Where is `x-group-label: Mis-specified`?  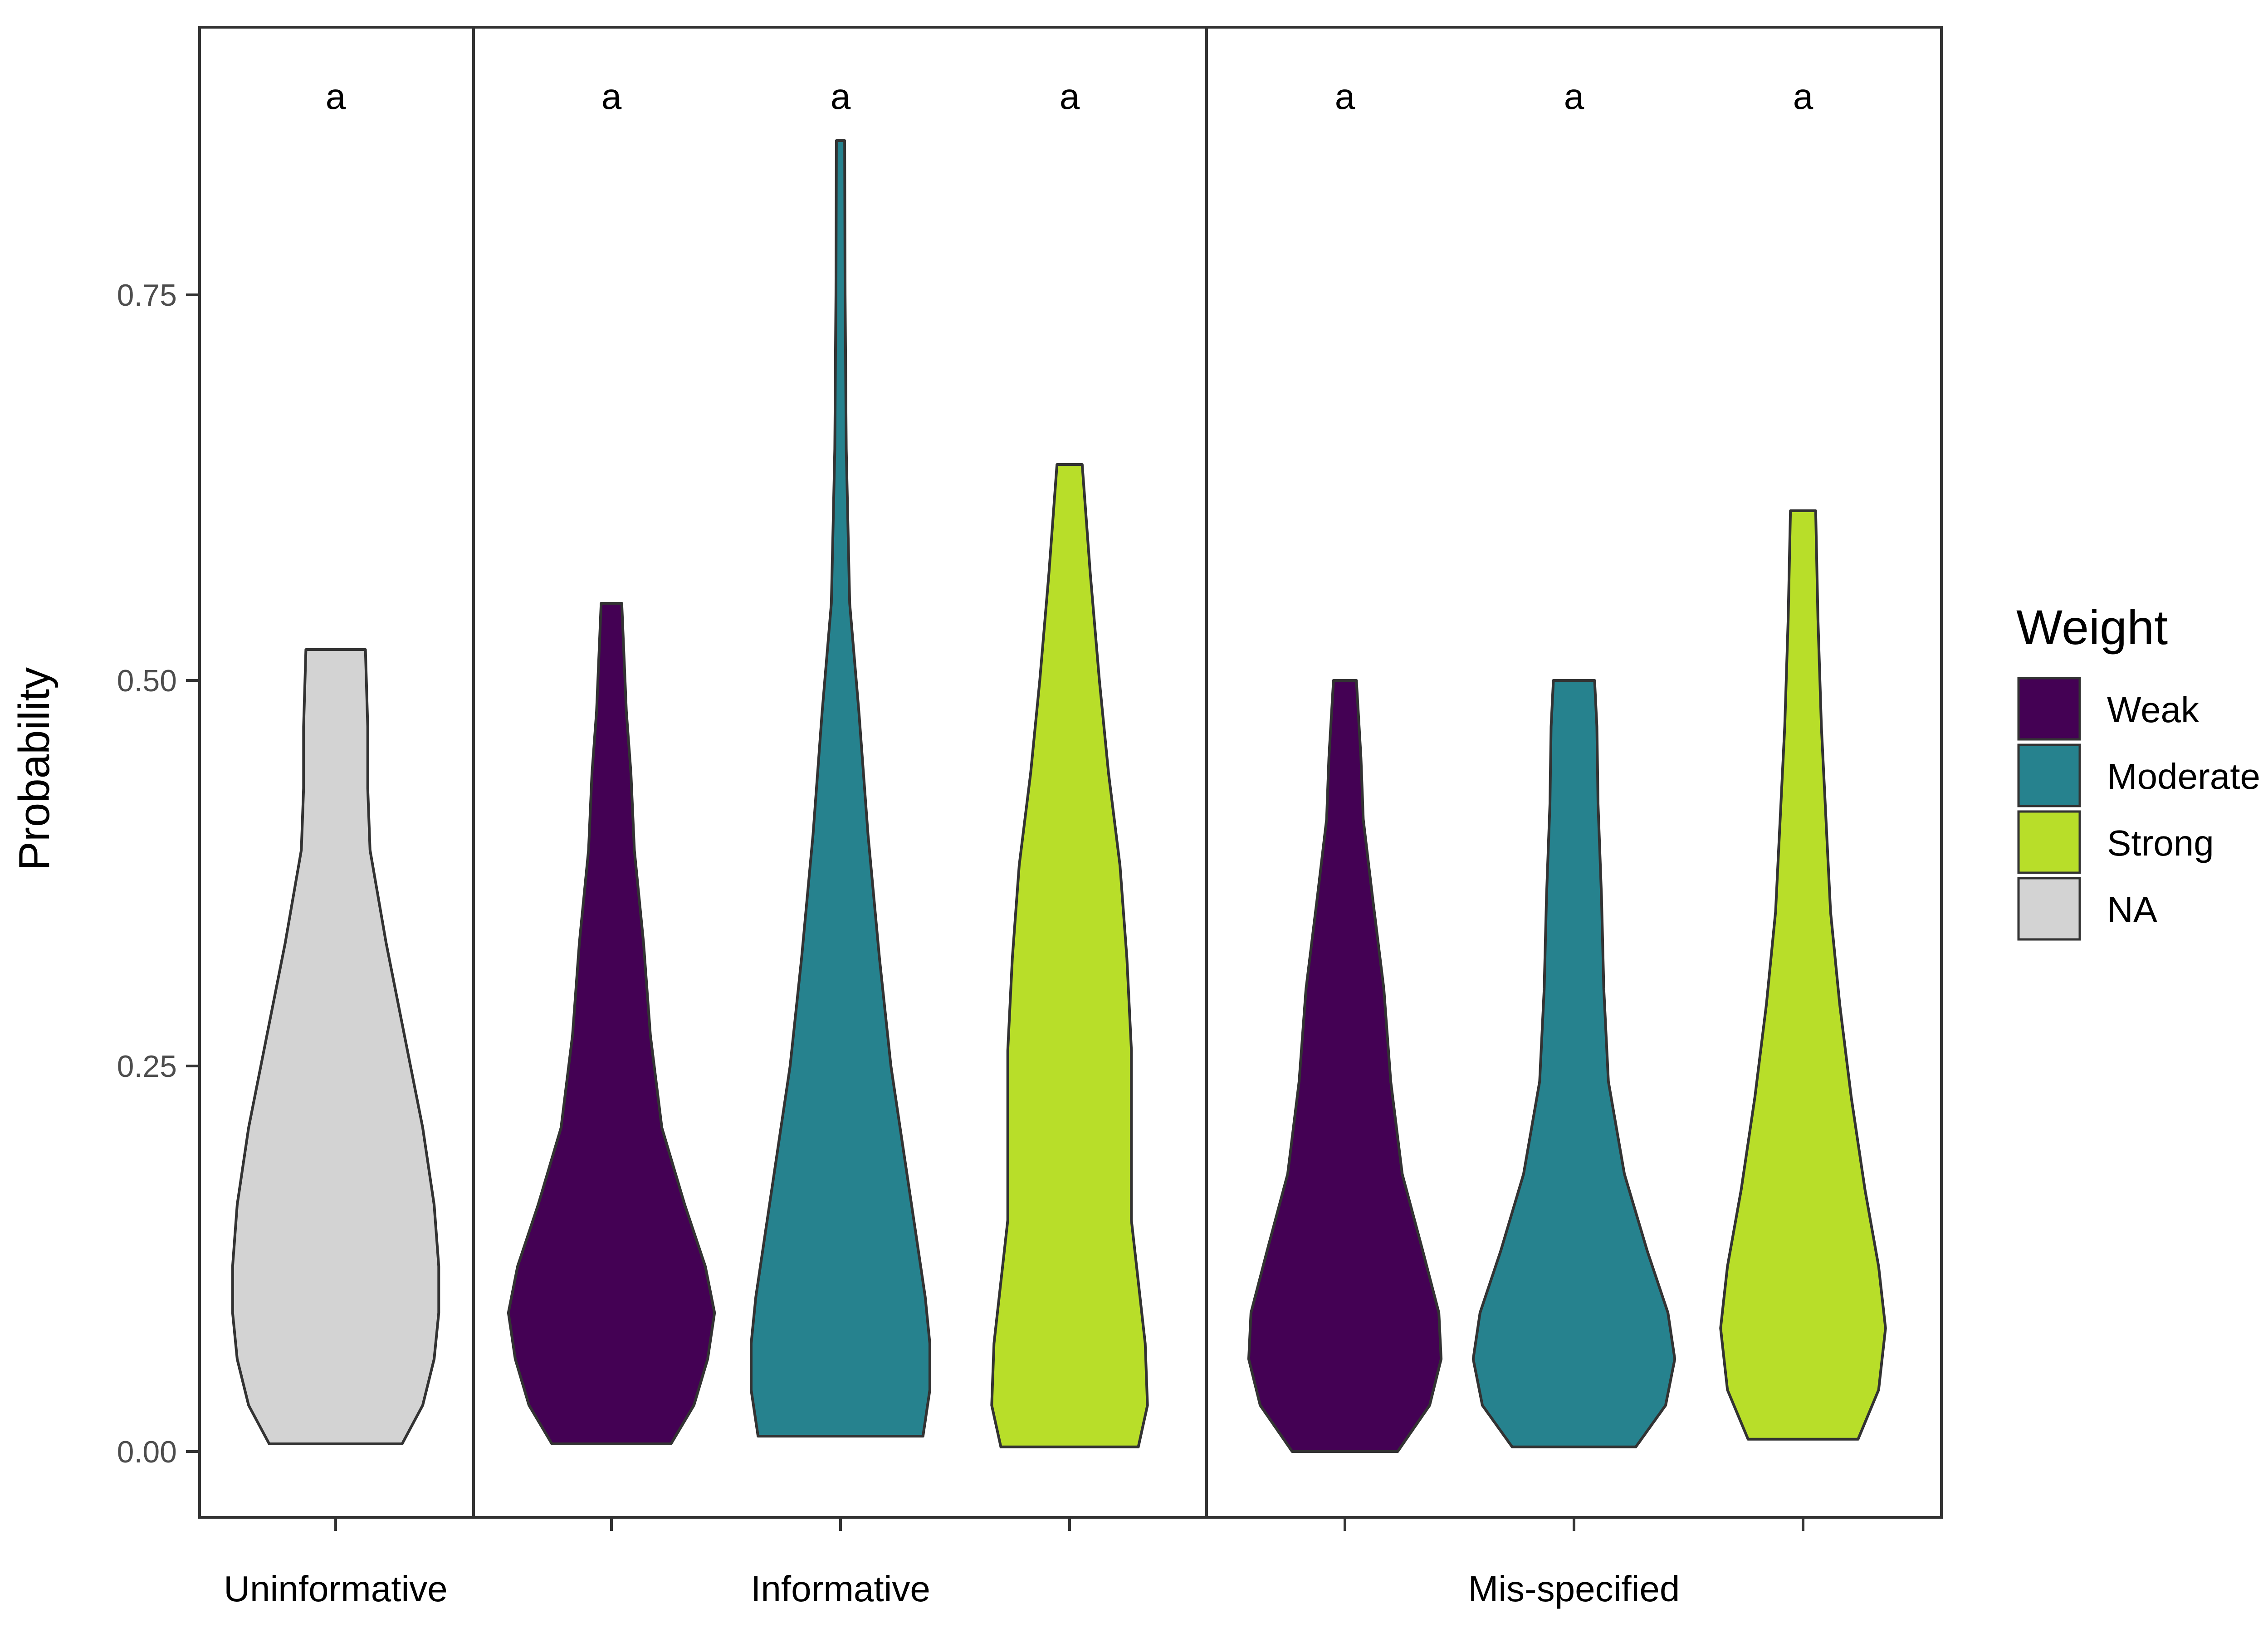 x-group-label: Mis-specified is located at coordinates (1574, 1589).